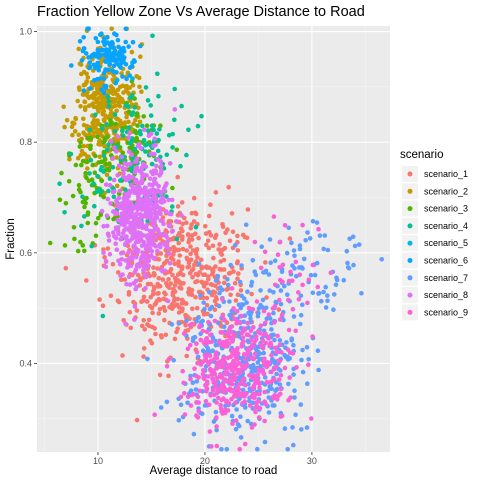  I want to click on legend-item-scenario_7: scenario_7, so click(435, 277).